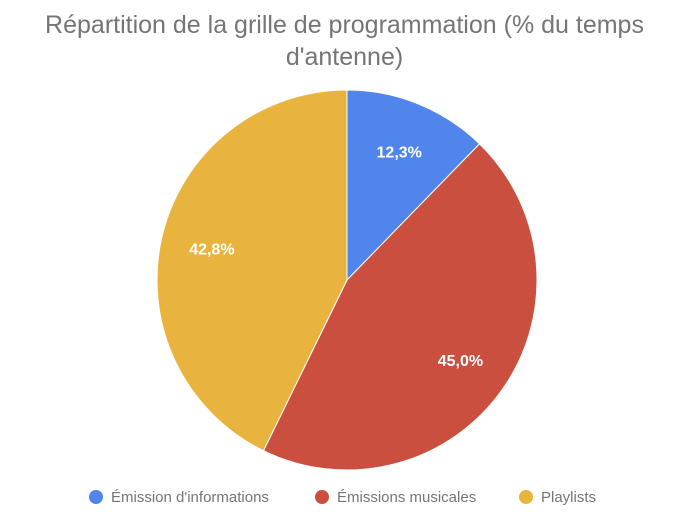  I want to click on slice-label-3: 42,8%, so click(211, 250).